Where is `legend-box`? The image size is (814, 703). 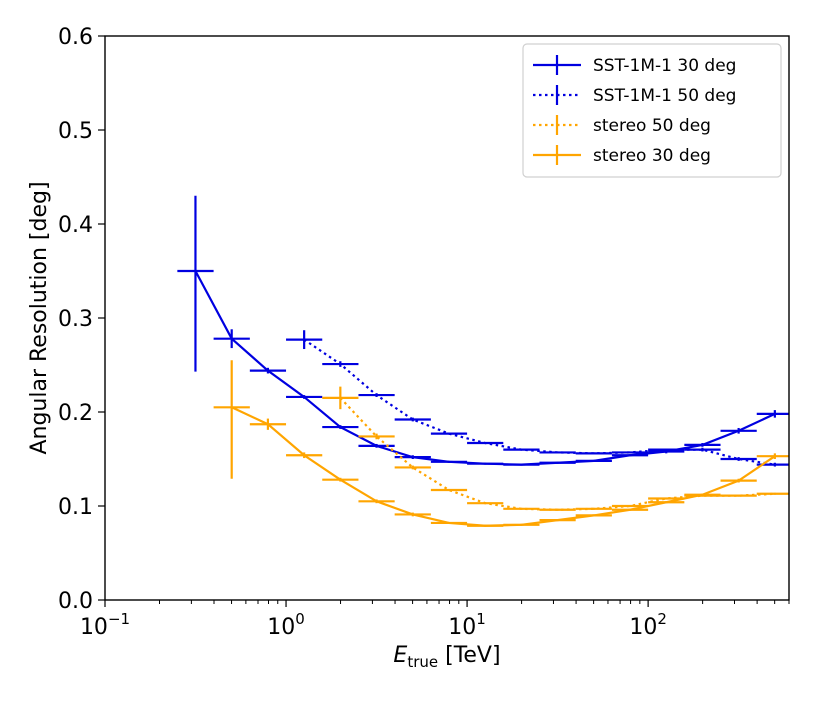 legend-box is located at coordinates (652, 110).